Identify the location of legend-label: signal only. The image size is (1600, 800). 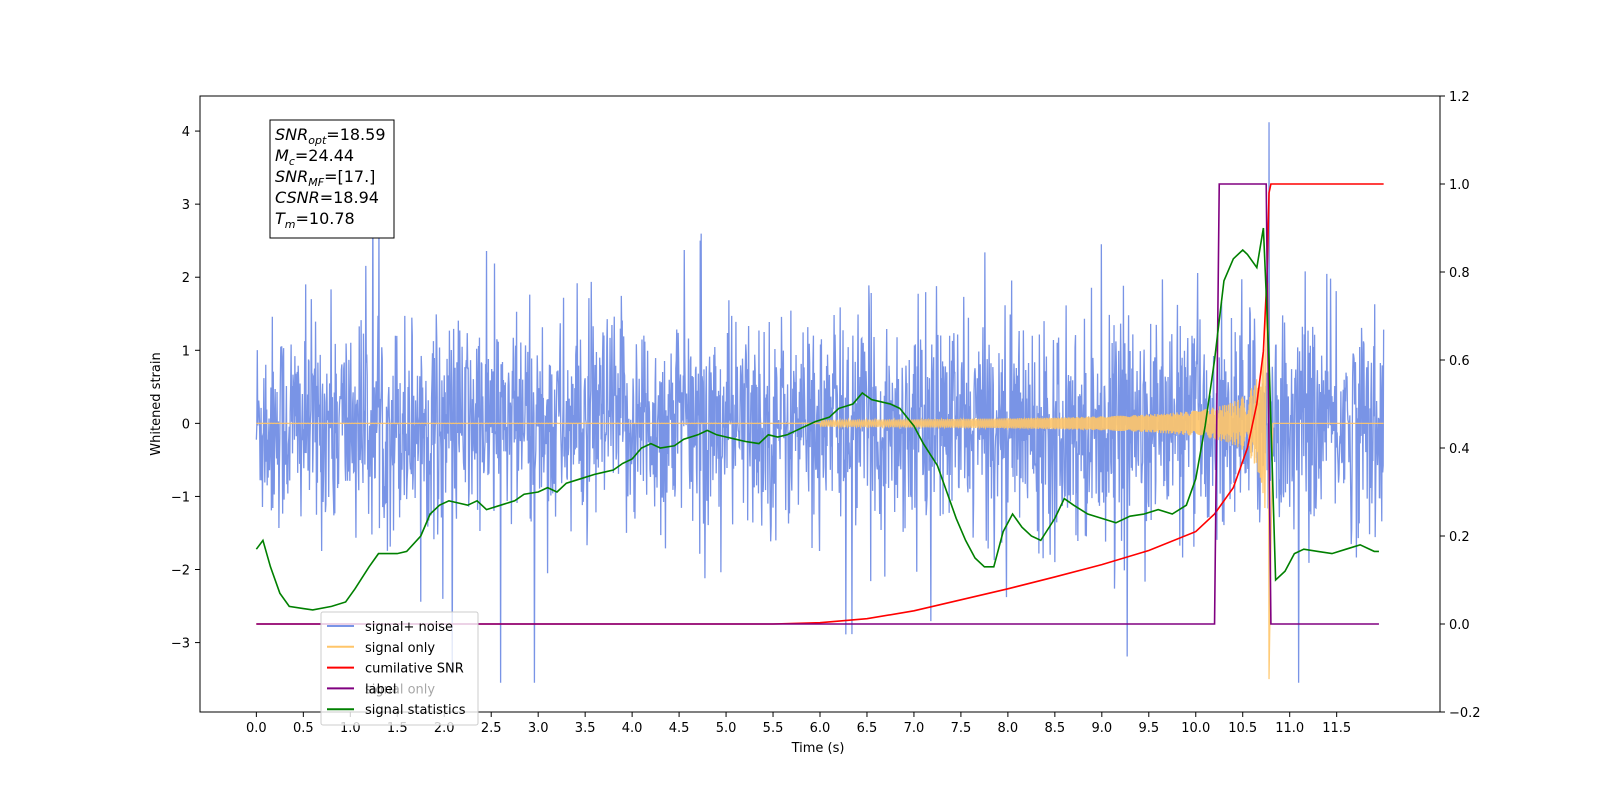
(400, 648).